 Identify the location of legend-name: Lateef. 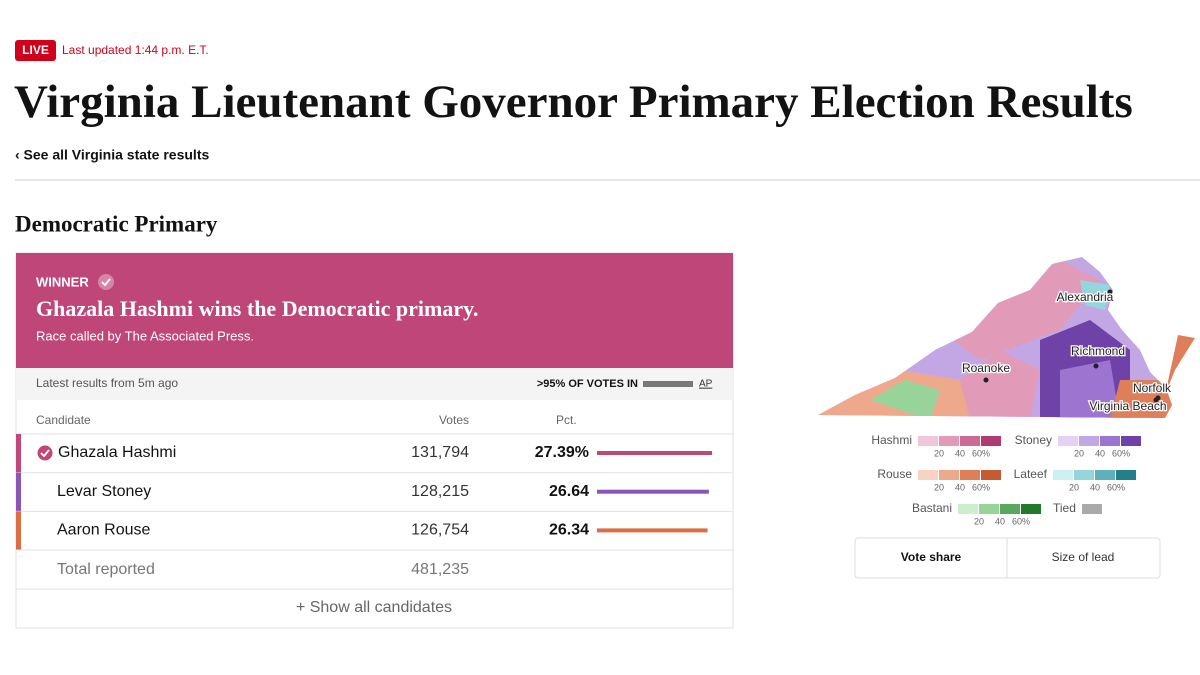
(1031, 474).